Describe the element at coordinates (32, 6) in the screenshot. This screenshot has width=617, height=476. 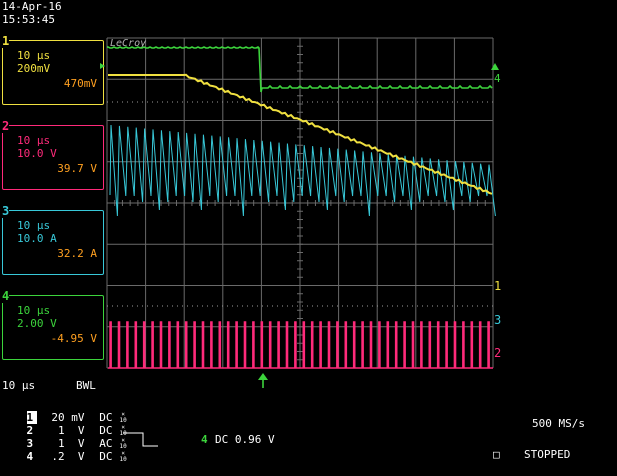
I see `date-label: 14-Apr-16` at that location.